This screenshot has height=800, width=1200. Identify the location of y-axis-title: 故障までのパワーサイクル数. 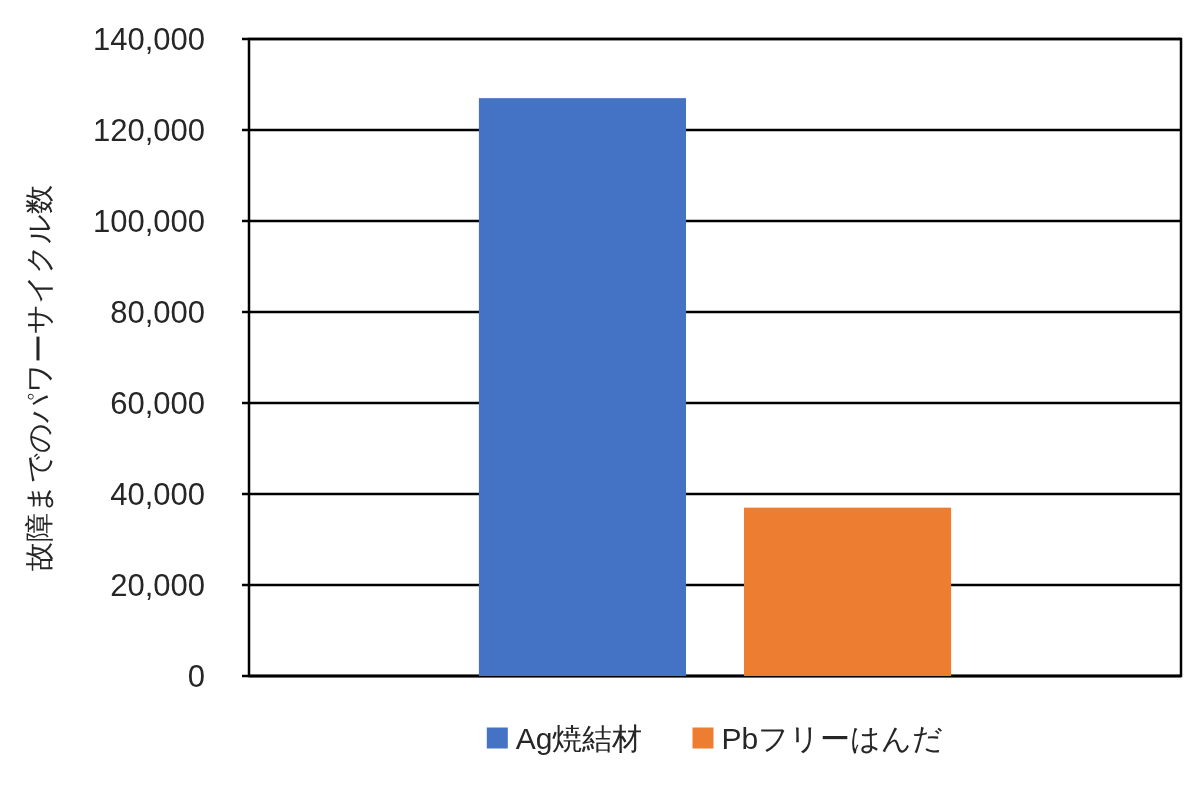
(39, 377).